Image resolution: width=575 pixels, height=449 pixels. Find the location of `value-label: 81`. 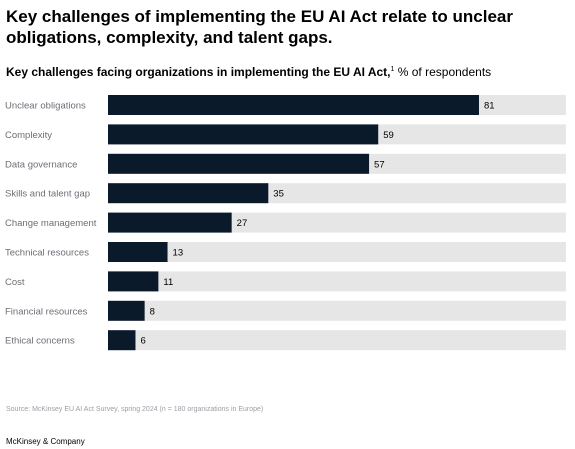

value-label: 81 is located at coordinates (489, 106).